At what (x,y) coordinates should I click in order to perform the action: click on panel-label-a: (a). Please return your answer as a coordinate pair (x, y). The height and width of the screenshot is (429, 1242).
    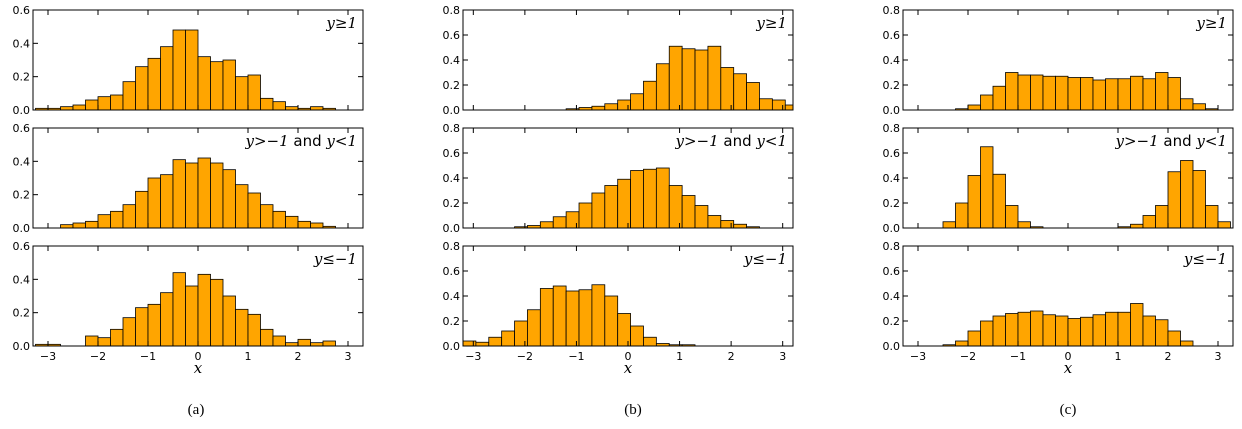
    Looking at the image, I should click on (196, 410).